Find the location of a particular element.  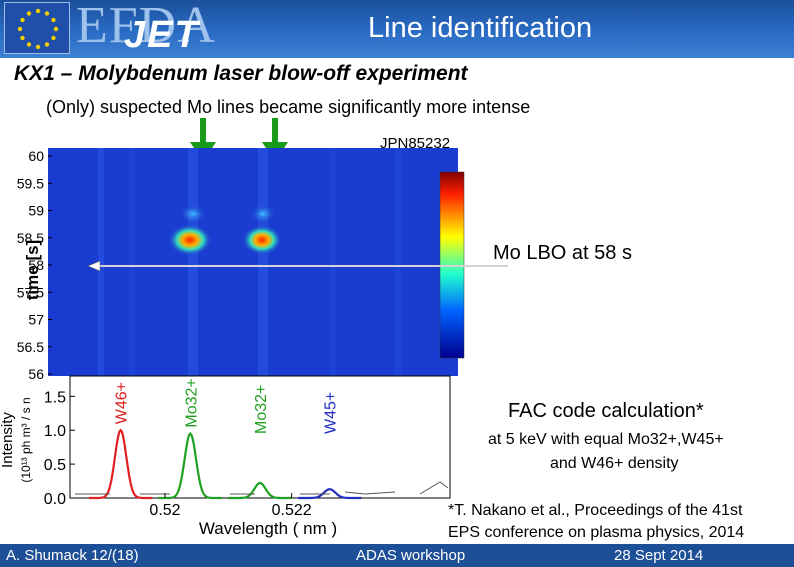

fac-line-1: at 5 keV with equal Mo32+,W45+ is located at coordinates (606, 439).